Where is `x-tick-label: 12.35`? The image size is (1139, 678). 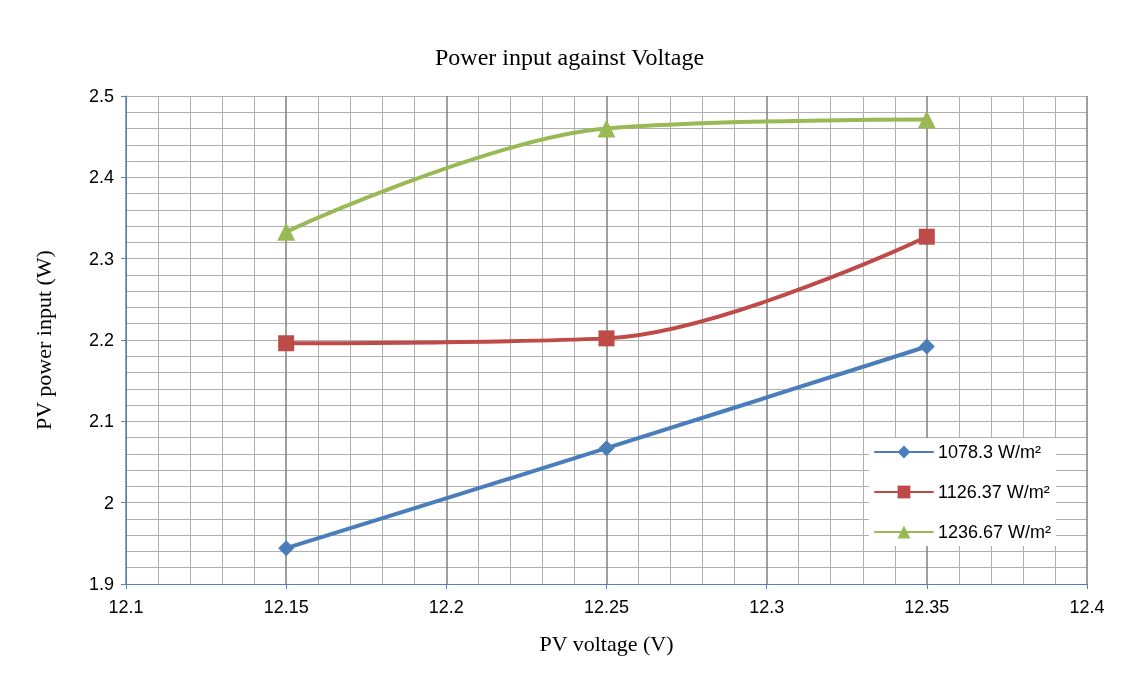 x-tick-label: 12.35 is located at coordinates (927, 607).